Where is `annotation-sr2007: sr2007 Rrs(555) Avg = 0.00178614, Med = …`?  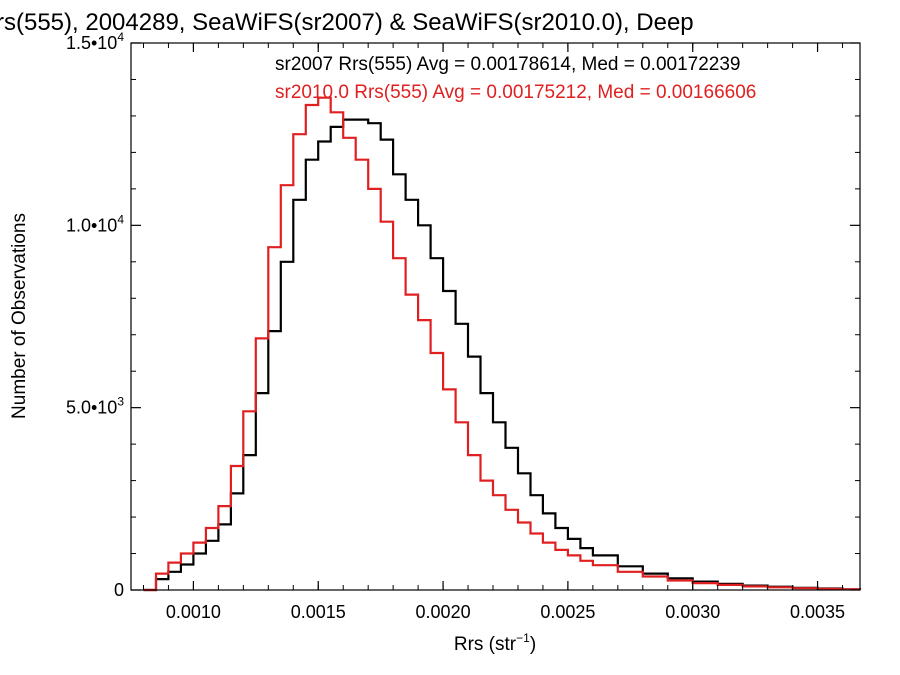
annotation-sr2007: sr2007 Rrs(555) Avg = 0.00178614, Med = … is located at coordinates (508, 64).